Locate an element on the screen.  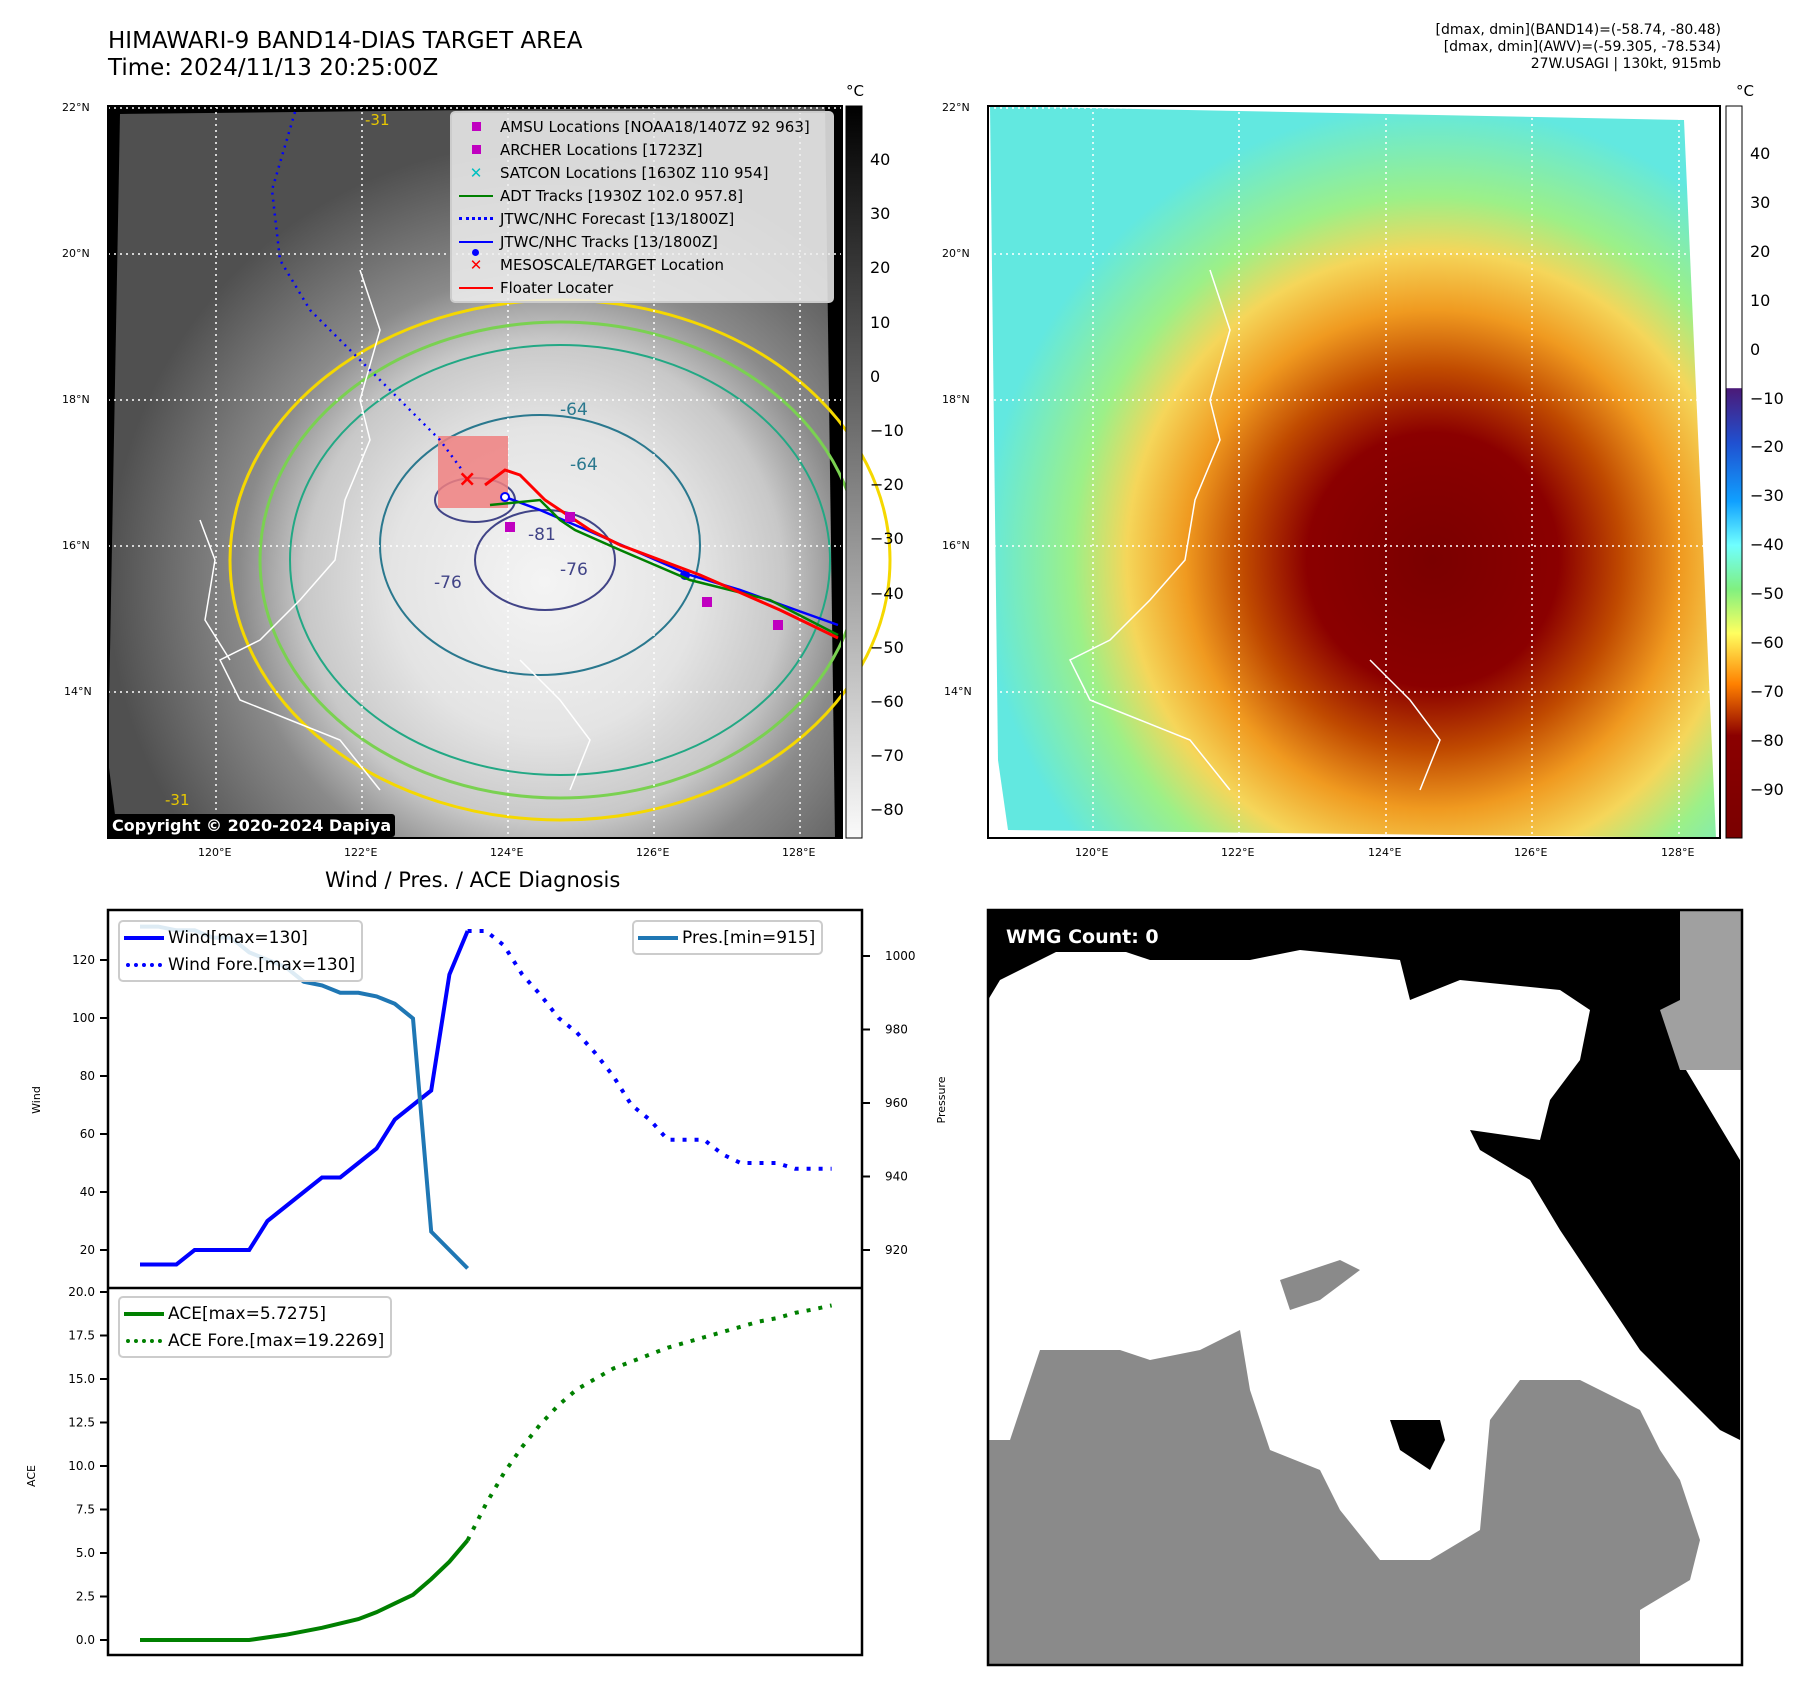
wind-tick-label: 120 is located at coordinates (83, 960).